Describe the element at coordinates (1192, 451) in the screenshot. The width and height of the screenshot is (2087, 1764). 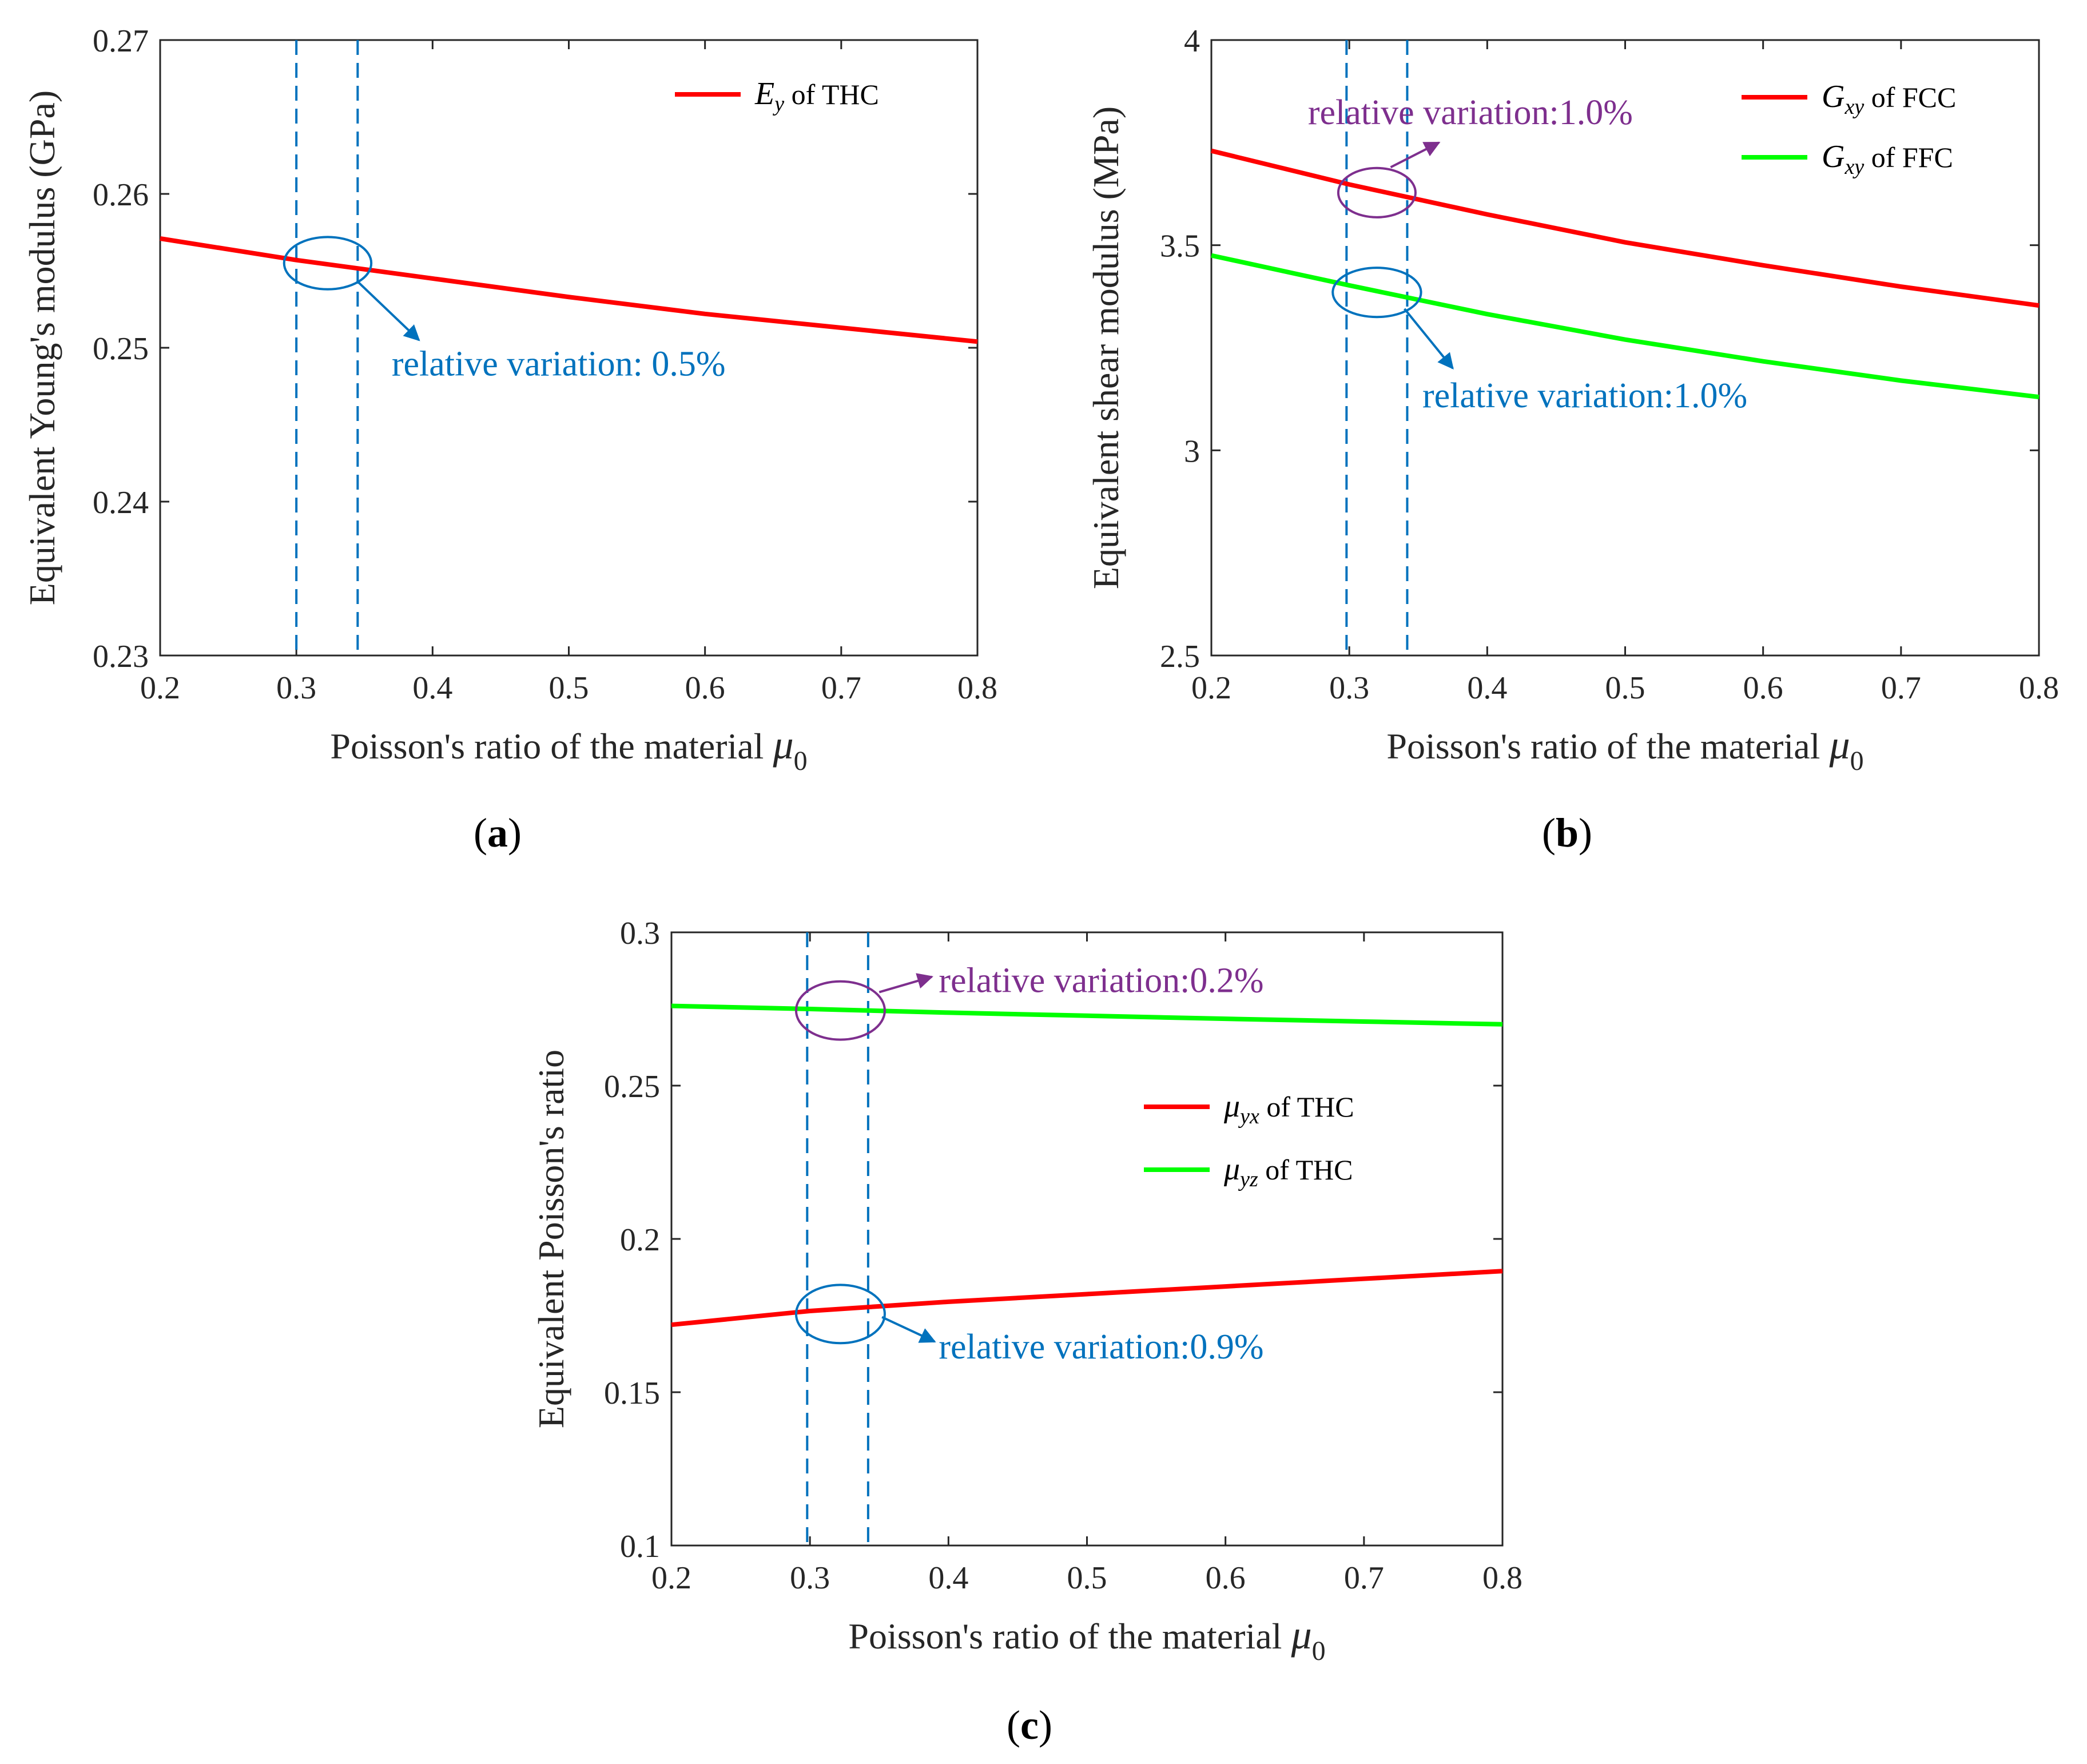
I see `y-tick-label: 3` at that location.